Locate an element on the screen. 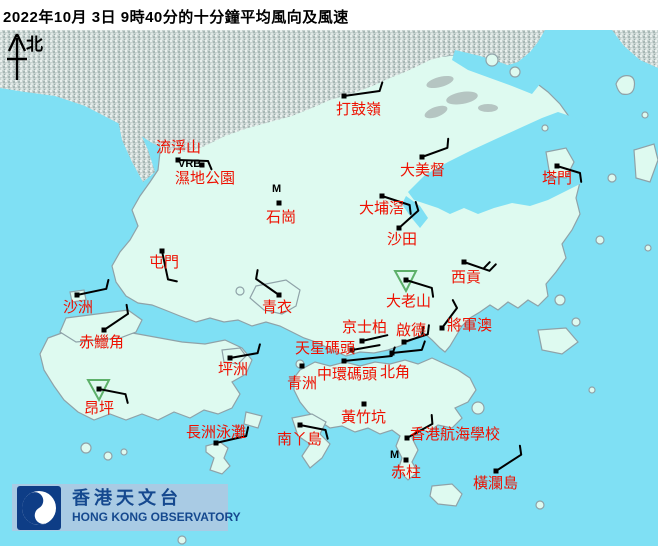  station-lau-fau-shan is located at coordinates (194, 164).